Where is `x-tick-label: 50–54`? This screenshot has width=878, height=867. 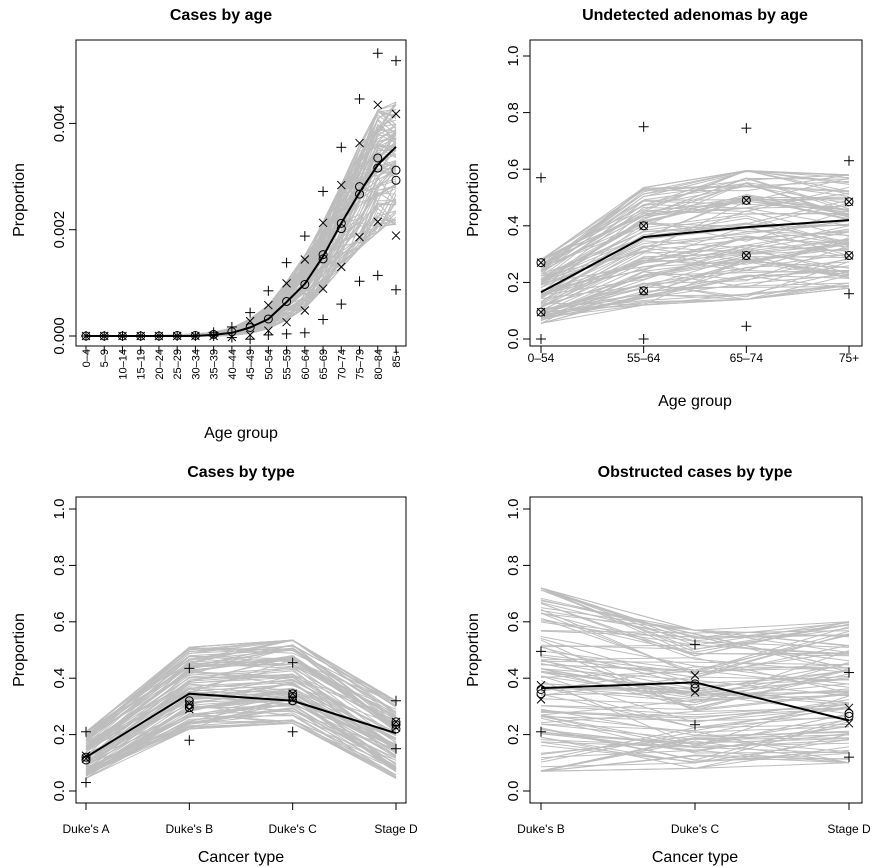
x-tick-label: 50–54 is located at coordinates (269, 364).